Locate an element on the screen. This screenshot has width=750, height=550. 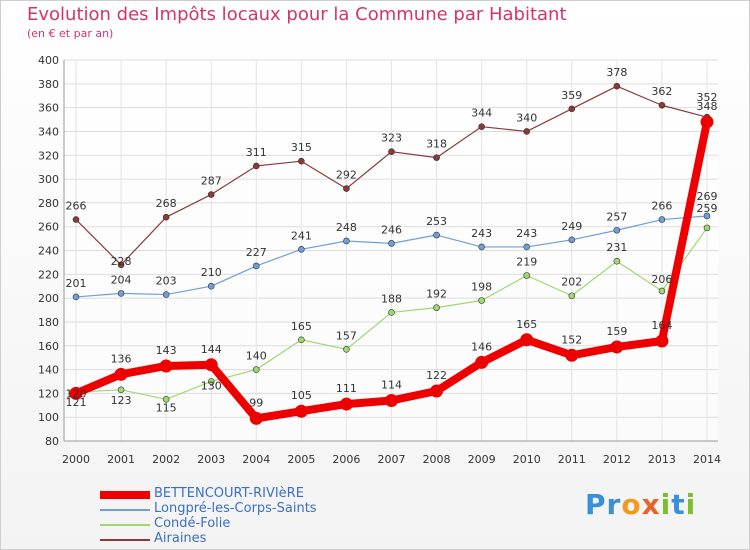
data-label: 203 is located at coordinates (166, 281).